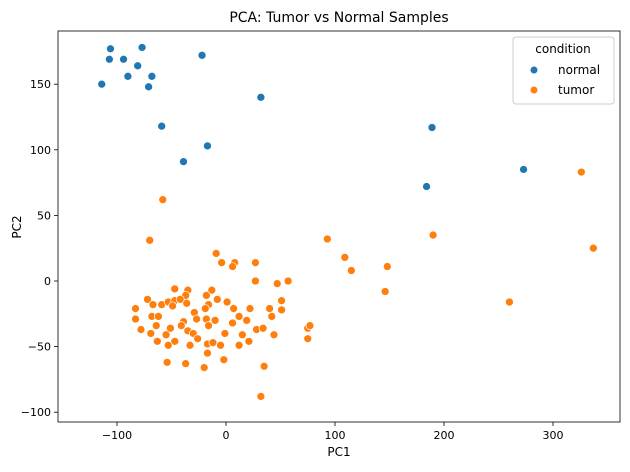 The image size is (630, 472). I want to click on legend-box, so click(563, 70).